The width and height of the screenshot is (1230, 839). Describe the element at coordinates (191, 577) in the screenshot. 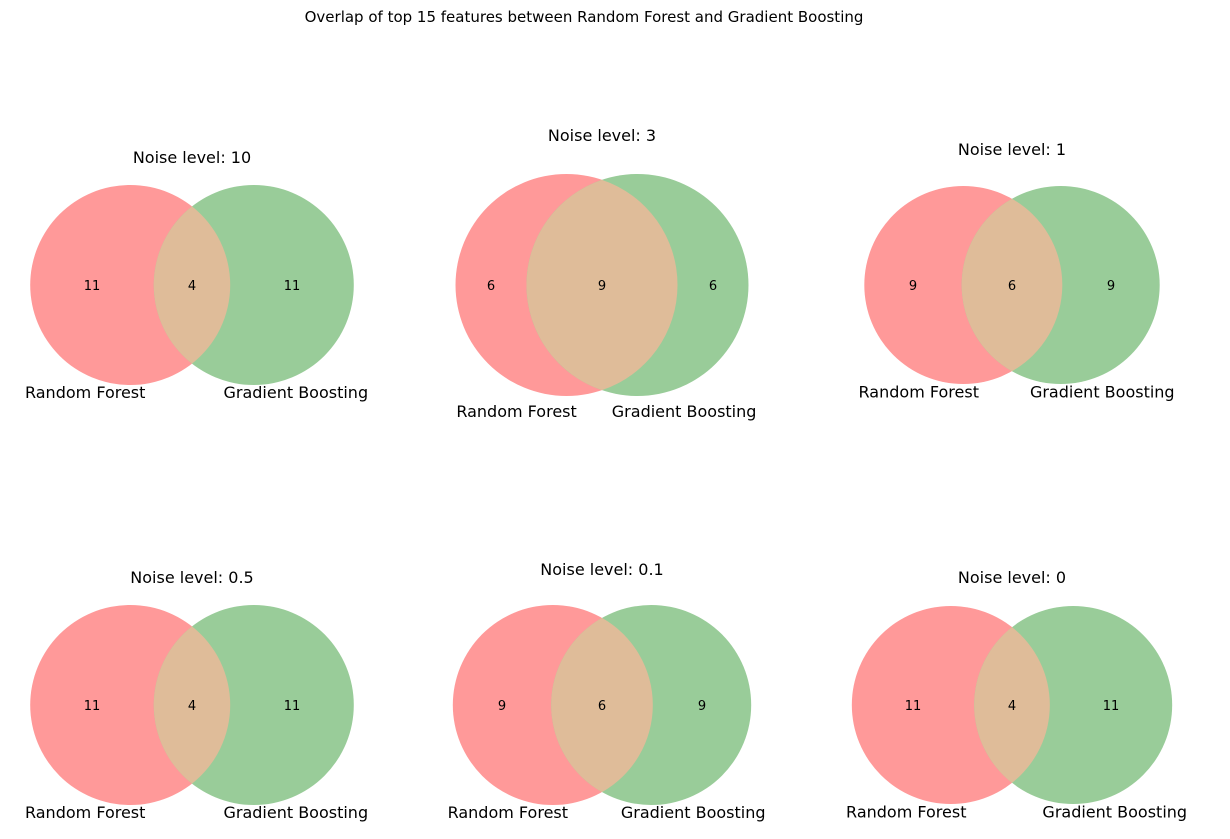

I see `panel-title: Noise level: 0.5` at that location.